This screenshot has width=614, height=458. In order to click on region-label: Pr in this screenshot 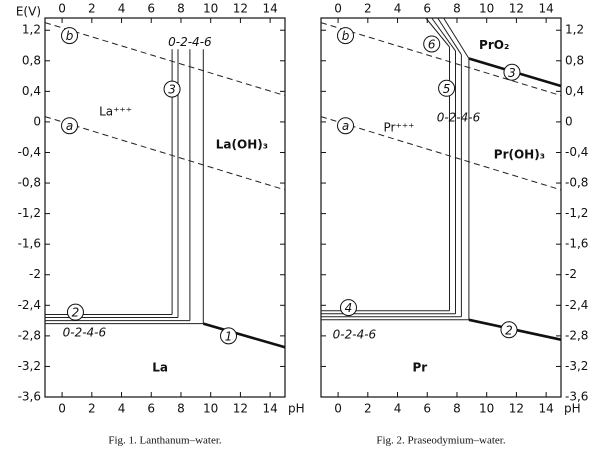, I will do `click(419, 367)`.